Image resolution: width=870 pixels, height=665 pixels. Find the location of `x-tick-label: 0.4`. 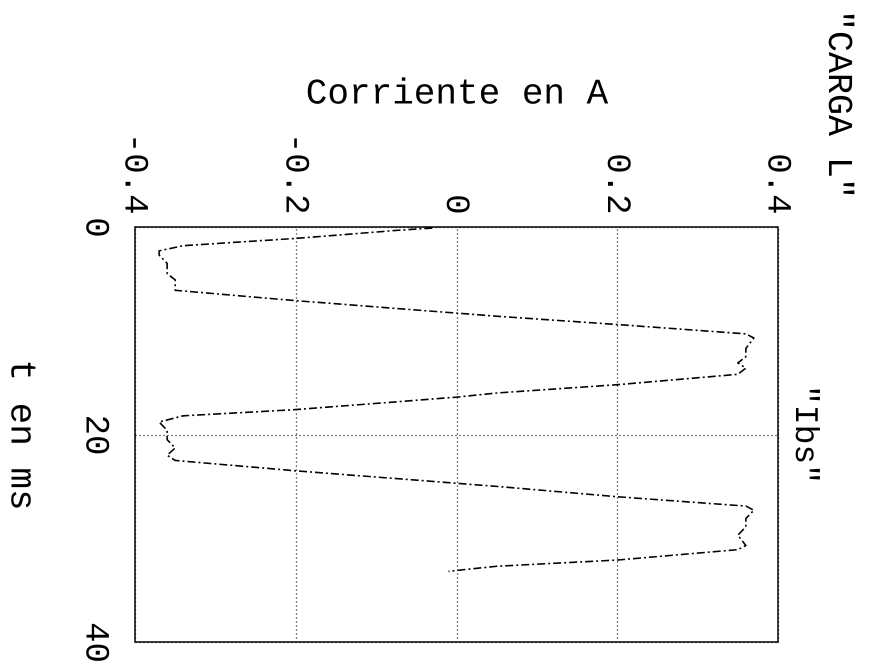

x-tick-label: 0.4 is located at coordinates (777, 183).